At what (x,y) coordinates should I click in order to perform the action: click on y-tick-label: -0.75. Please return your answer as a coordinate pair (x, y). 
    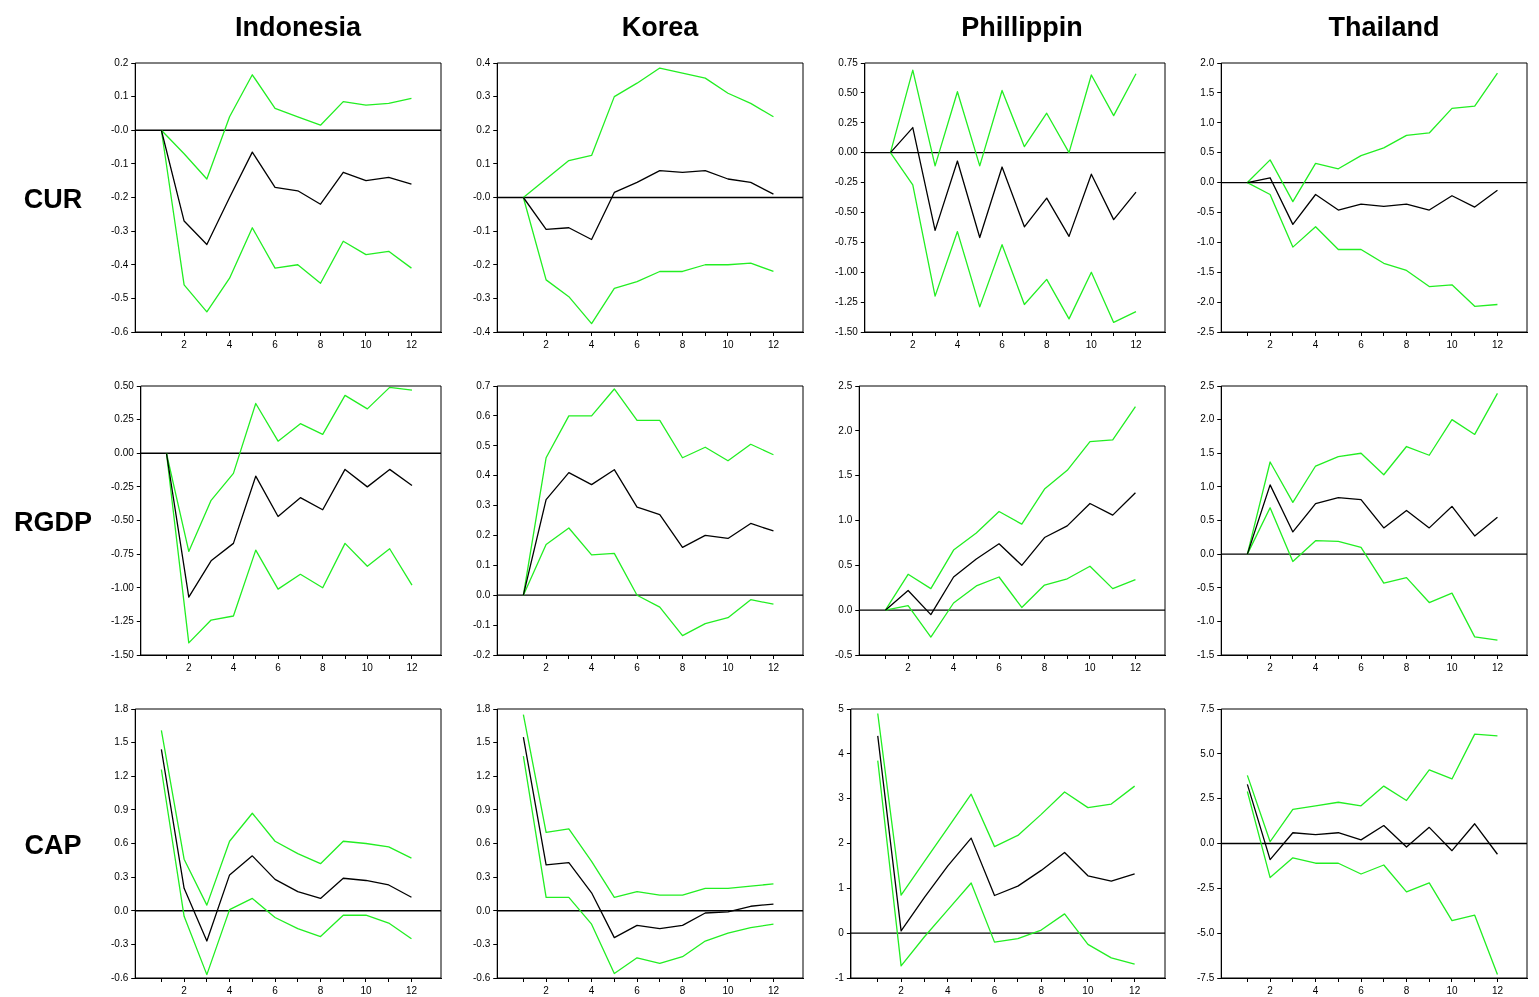
    Looking at the image, I should click on (123, 553).